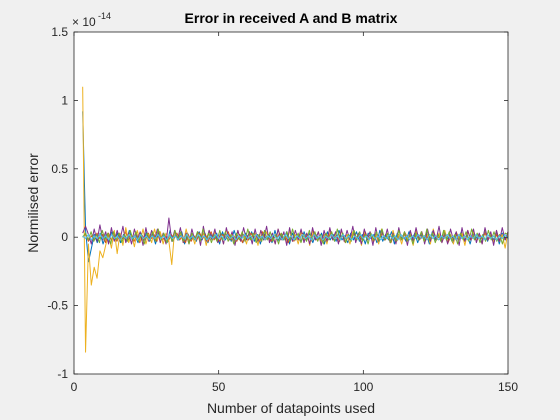 Image resolution: width=560 pixels, height=420 pixels. Describe the element at coordinates (57, 306) in the screenshot. I see `y-tick-label: -0.5` at that location.